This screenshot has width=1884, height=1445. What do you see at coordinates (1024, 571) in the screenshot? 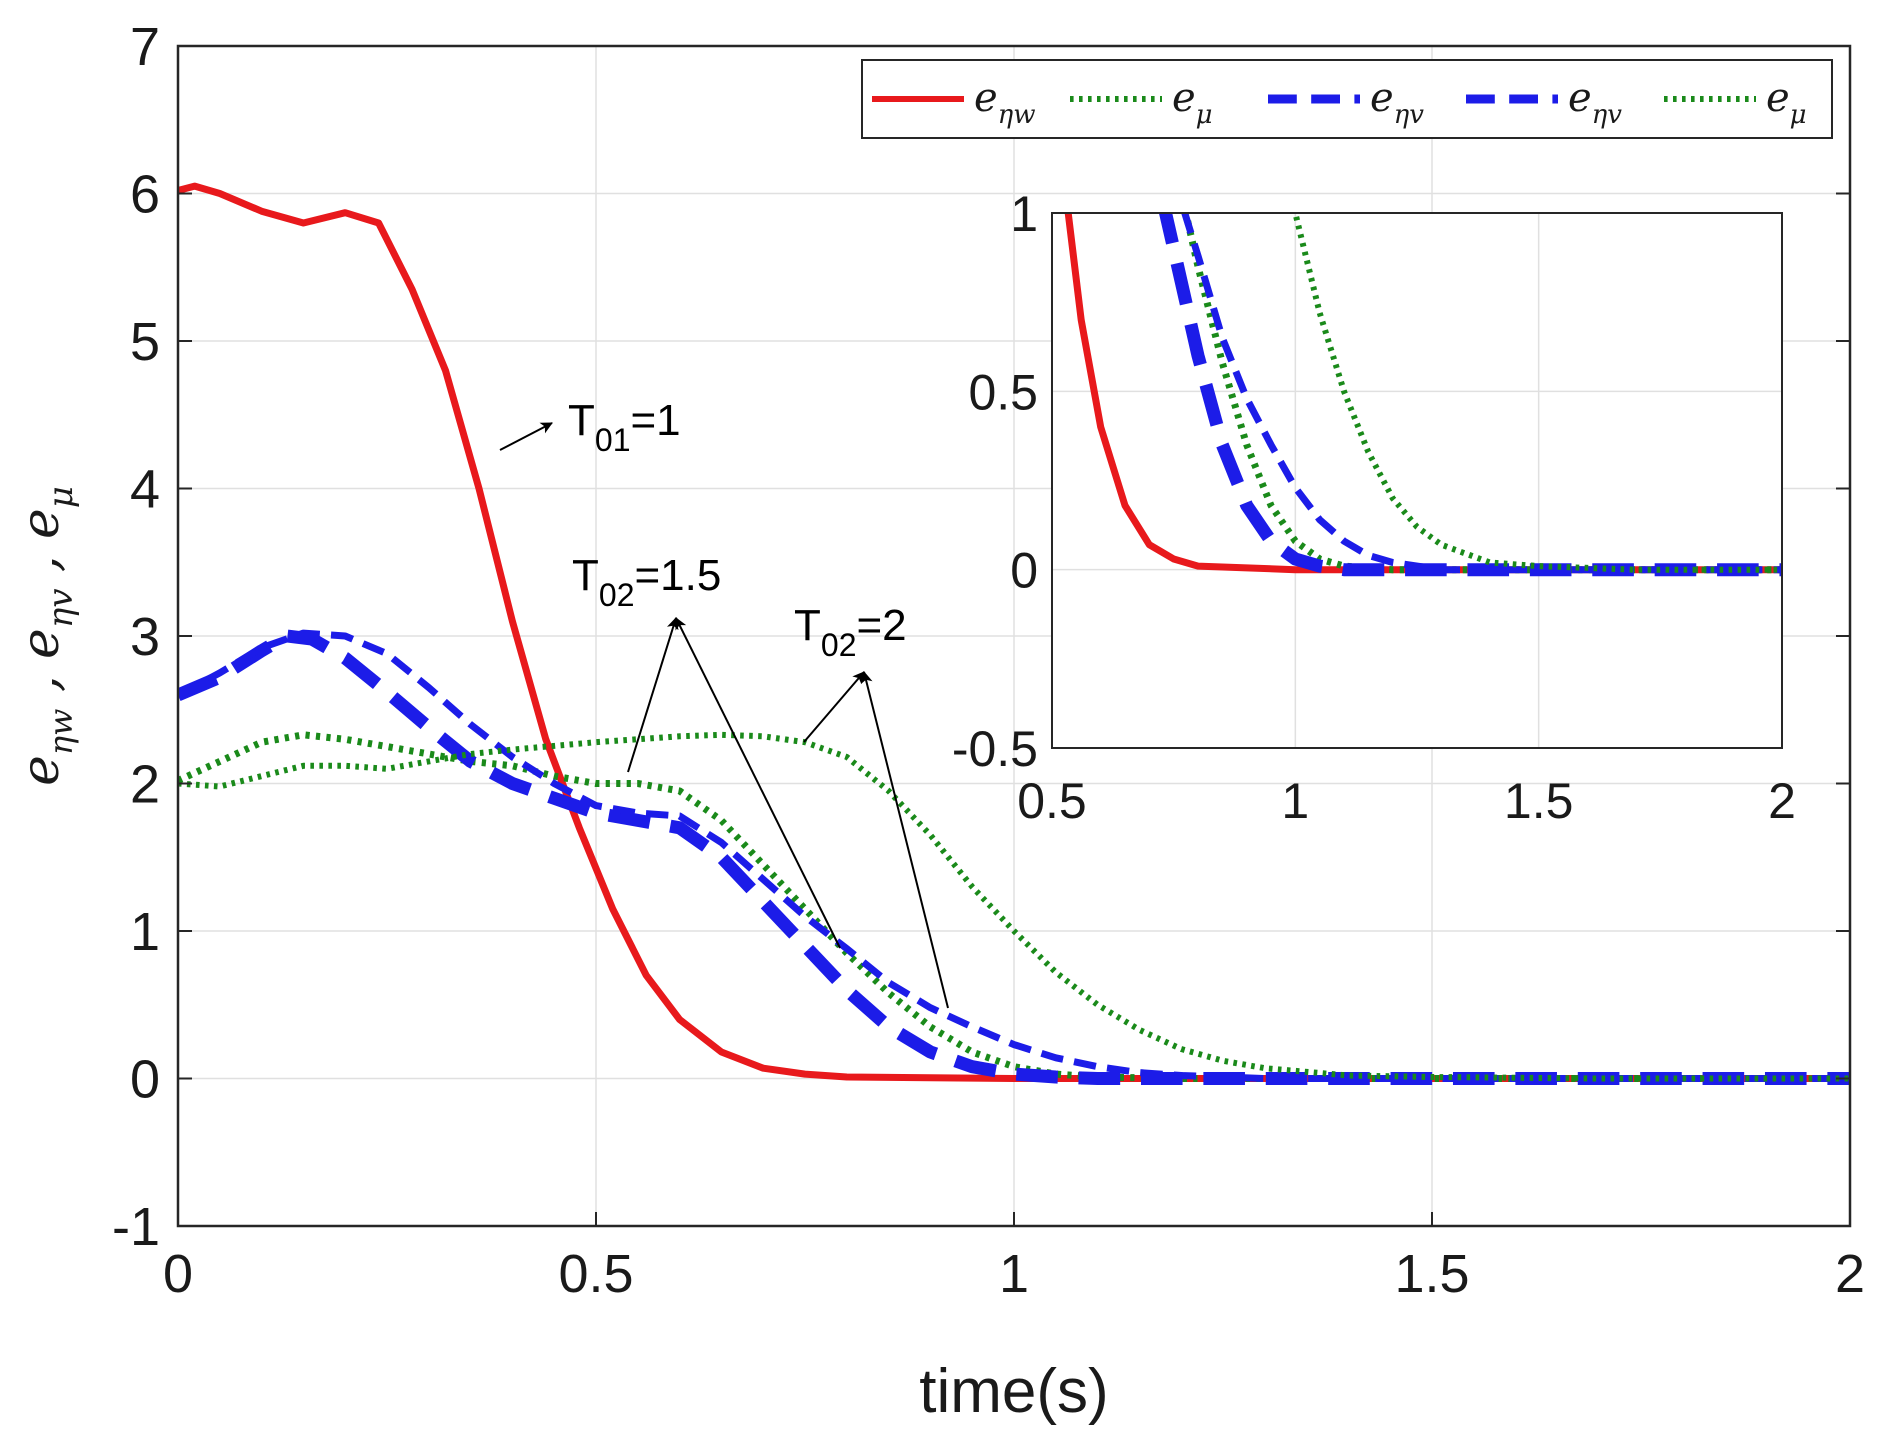
I see `inset-y-tick-label-1: 0` at bounding box center [1024, 571].